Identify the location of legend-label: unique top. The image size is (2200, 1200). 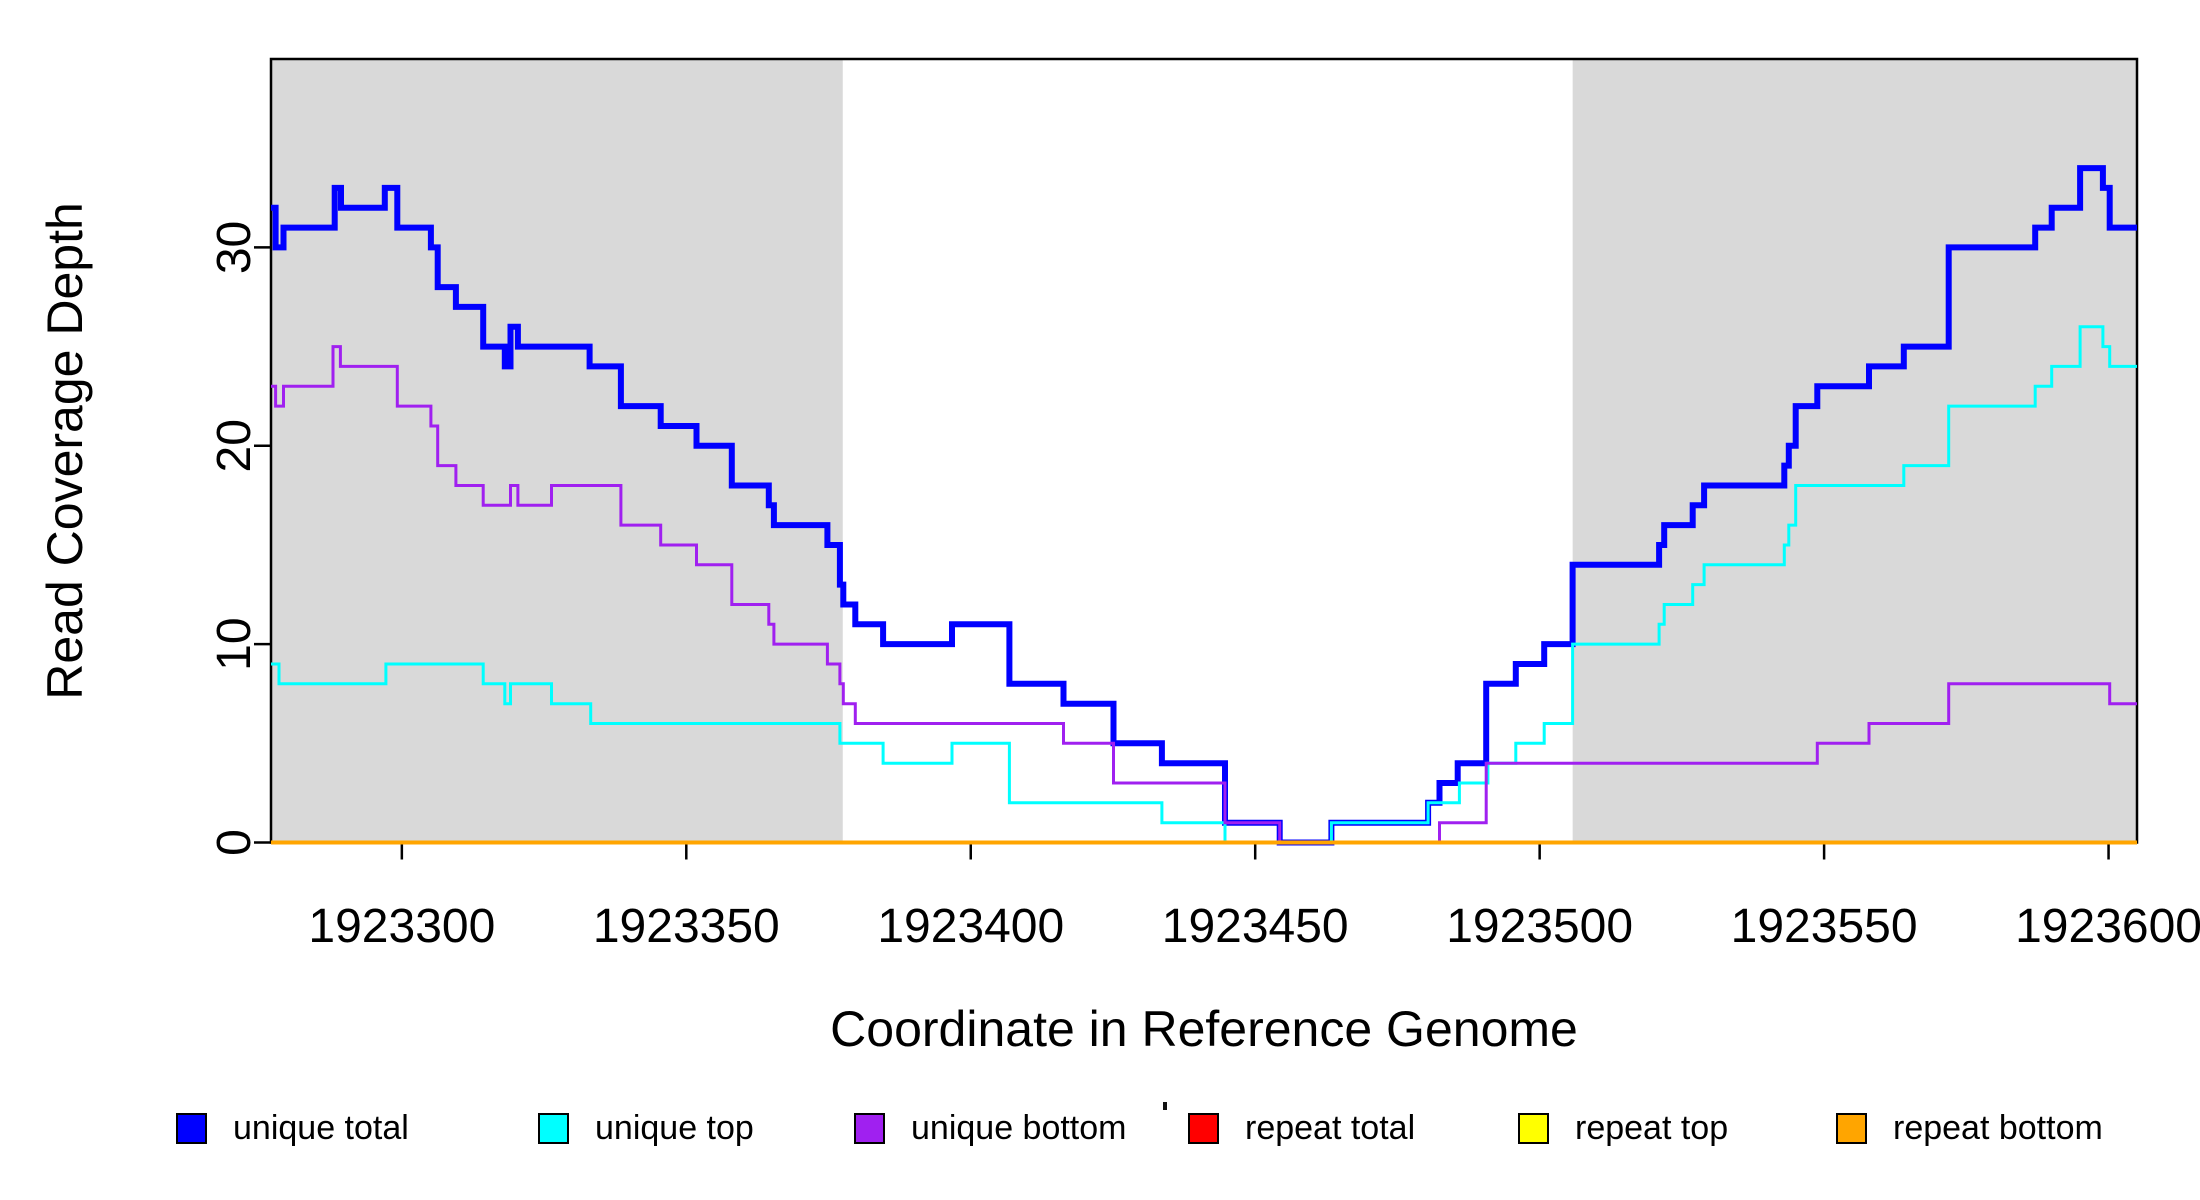
(674, 1127).